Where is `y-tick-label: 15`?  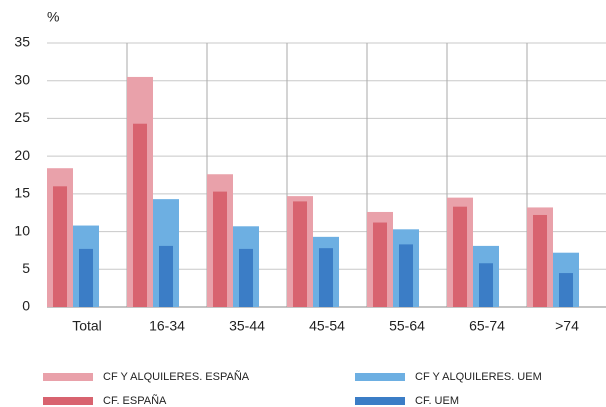 y-tick-label: 15 is located at coordinates (22, 193).